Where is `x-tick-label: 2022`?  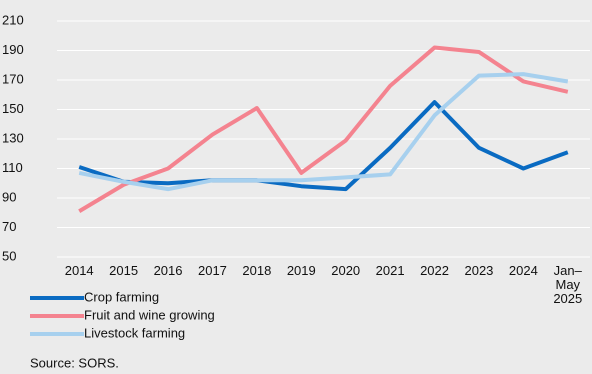 x-tick-label: 2022 is located at coordinates (434, 270).